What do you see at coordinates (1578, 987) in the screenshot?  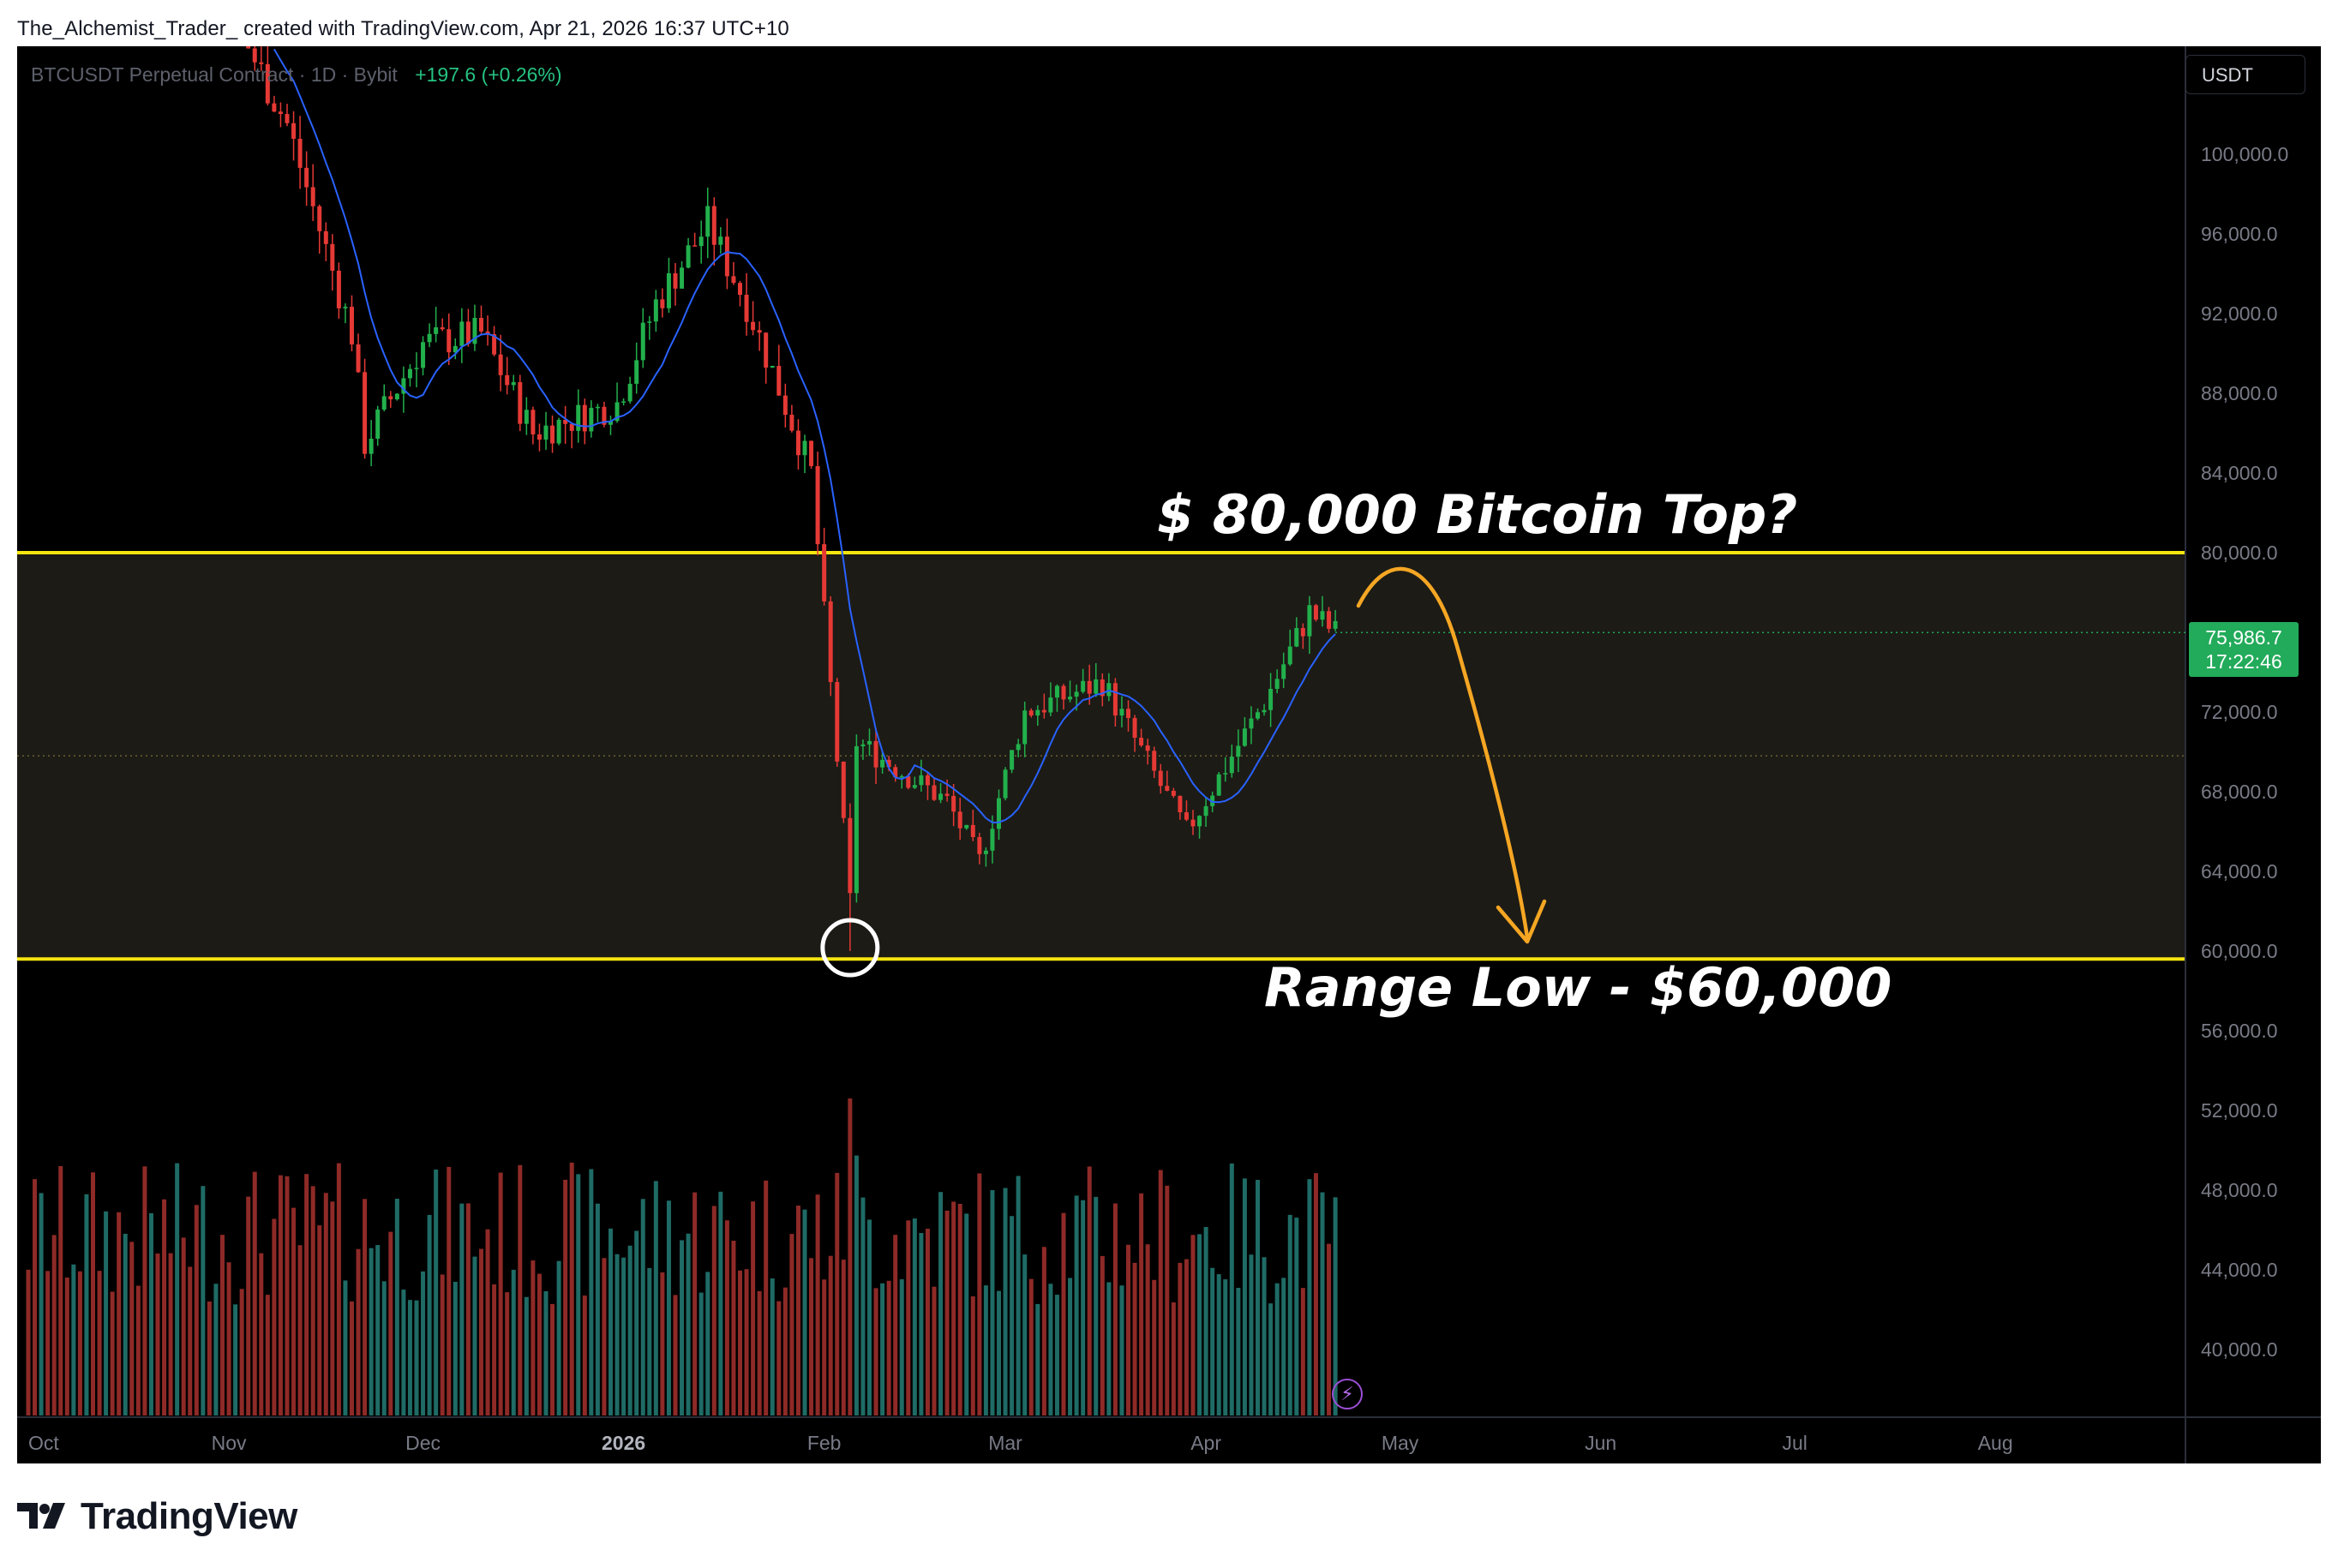 I see `annotation-range-low: Range Low - $60,000` at bounding box center [1578, 987].